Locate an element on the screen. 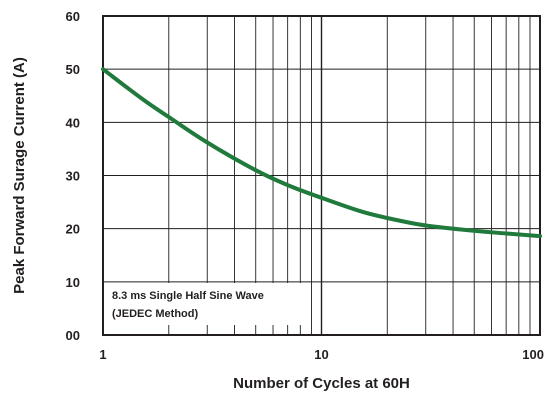  y-tick-label: 20 is located at coordinates (73, 229).